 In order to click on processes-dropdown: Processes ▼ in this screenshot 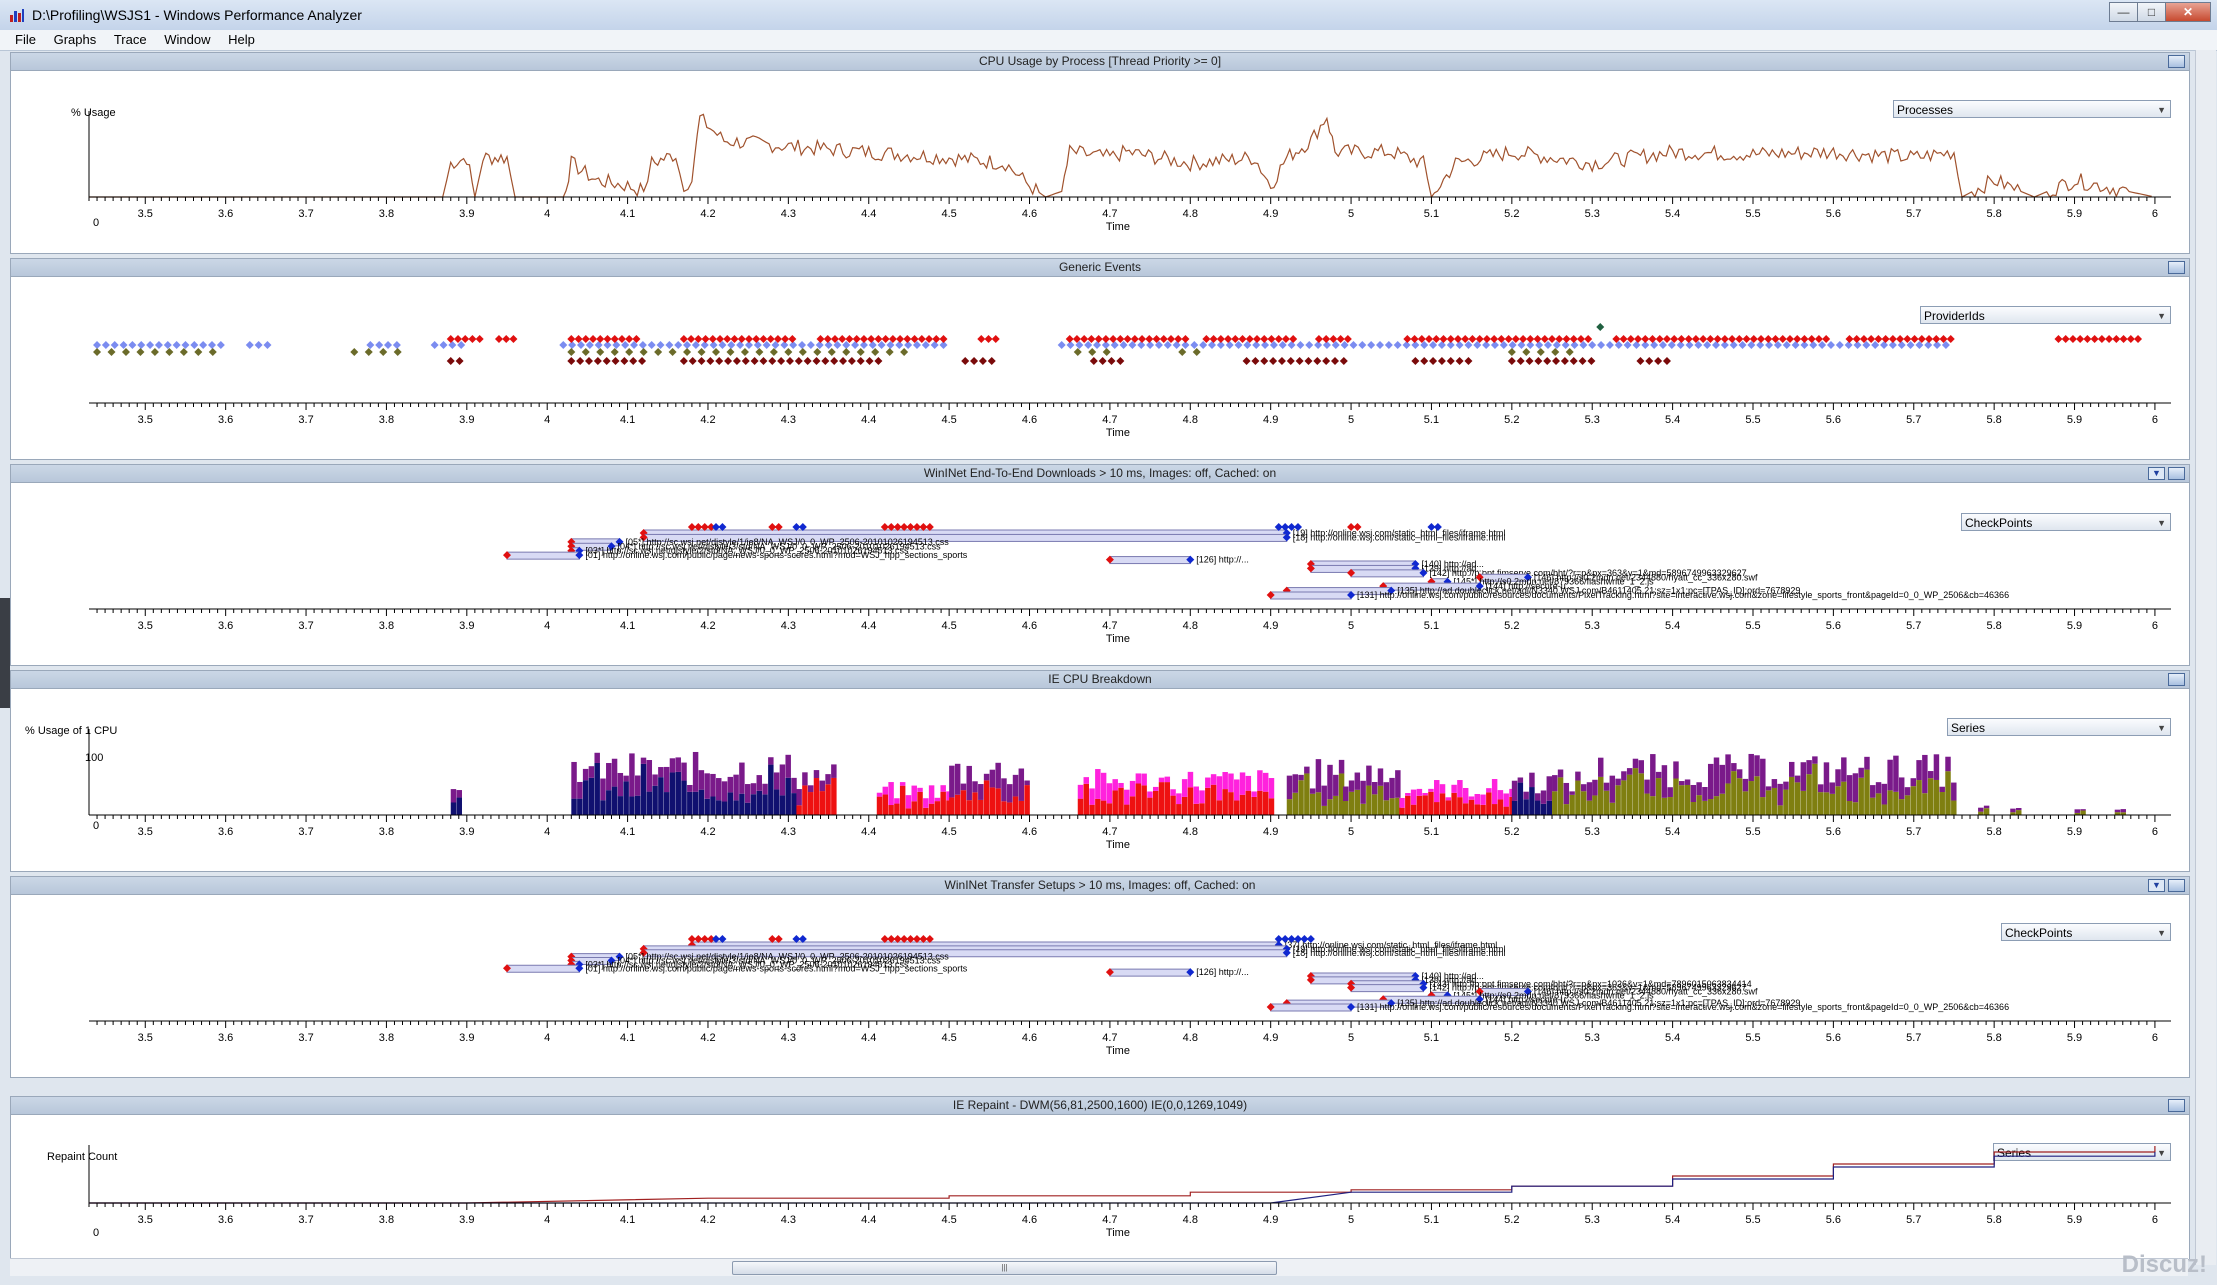, I will do `click(2032, 109)`.